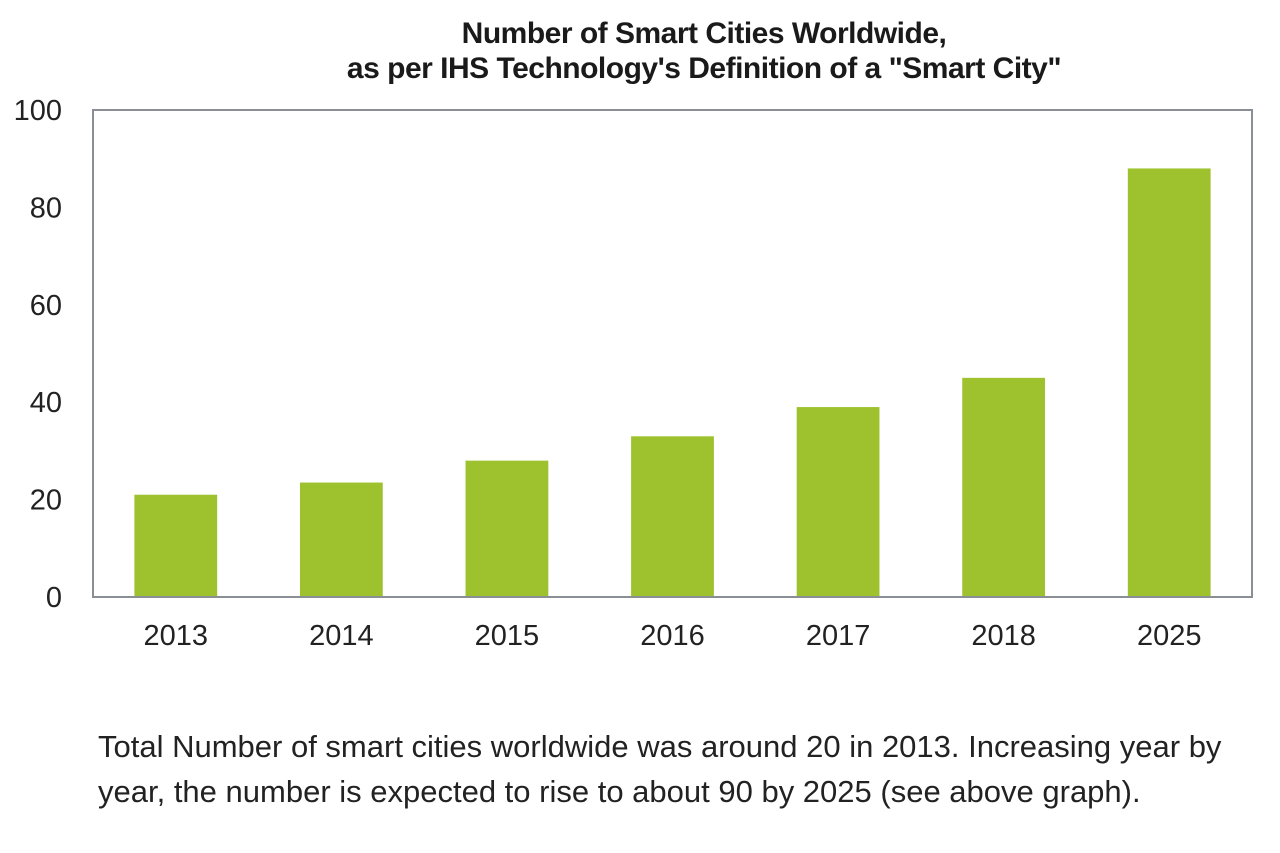  I want to click on x-tick-label: 2014, so click(341, 636).